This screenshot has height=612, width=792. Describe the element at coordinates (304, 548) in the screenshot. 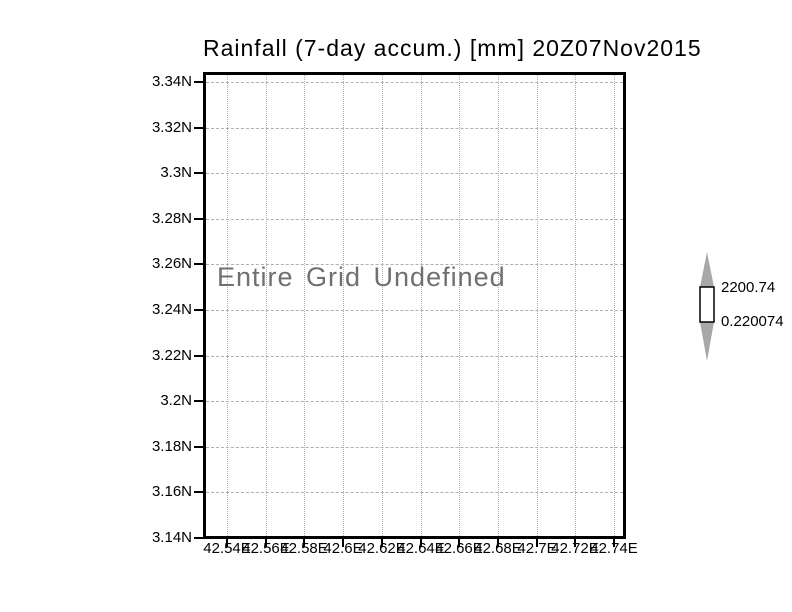

I see `x-tick-label: 42.58E` at that location.